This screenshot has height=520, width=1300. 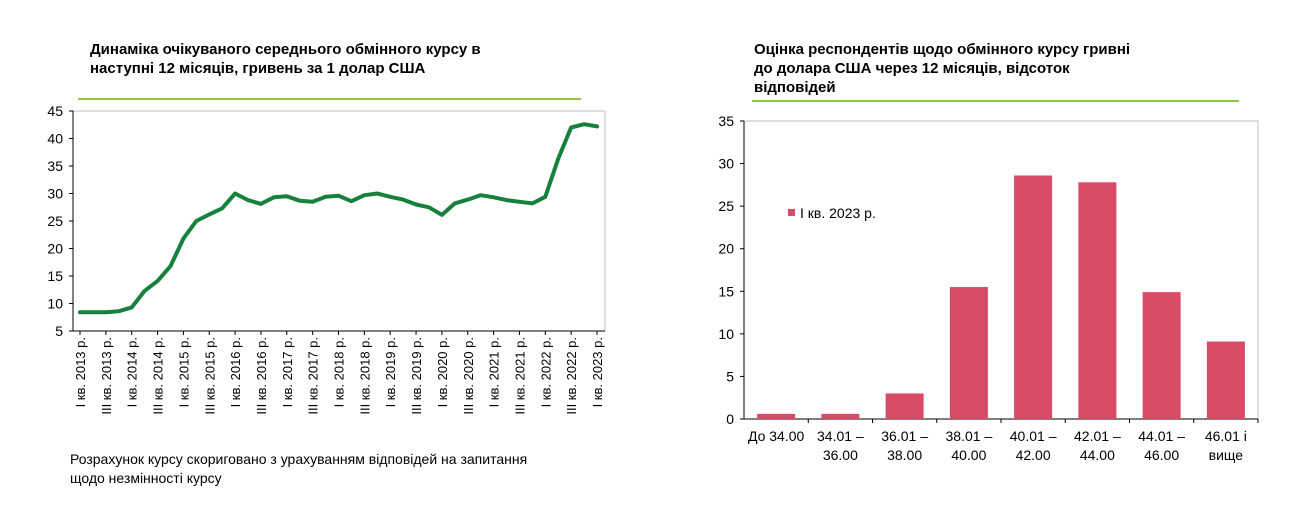 What do you see at coordinates (158, 376) in the screenshot?
I see `x-tick-label: ІІІ кв. 2014 р.` at bounding box center [158, 376].